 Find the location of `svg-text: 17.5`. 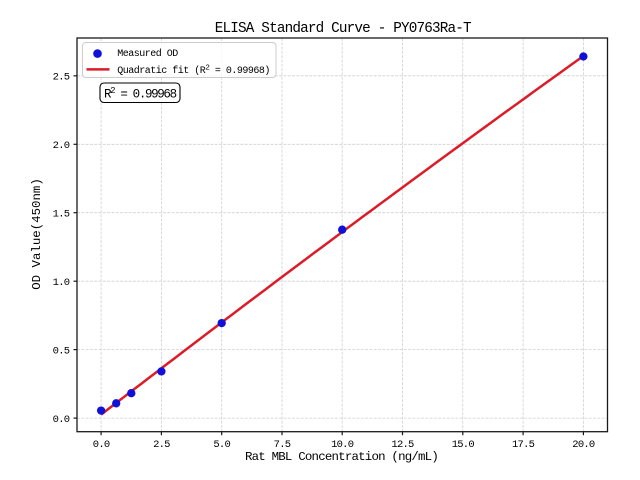

svg-text: 17.5 is located at coordinates (523, 445).